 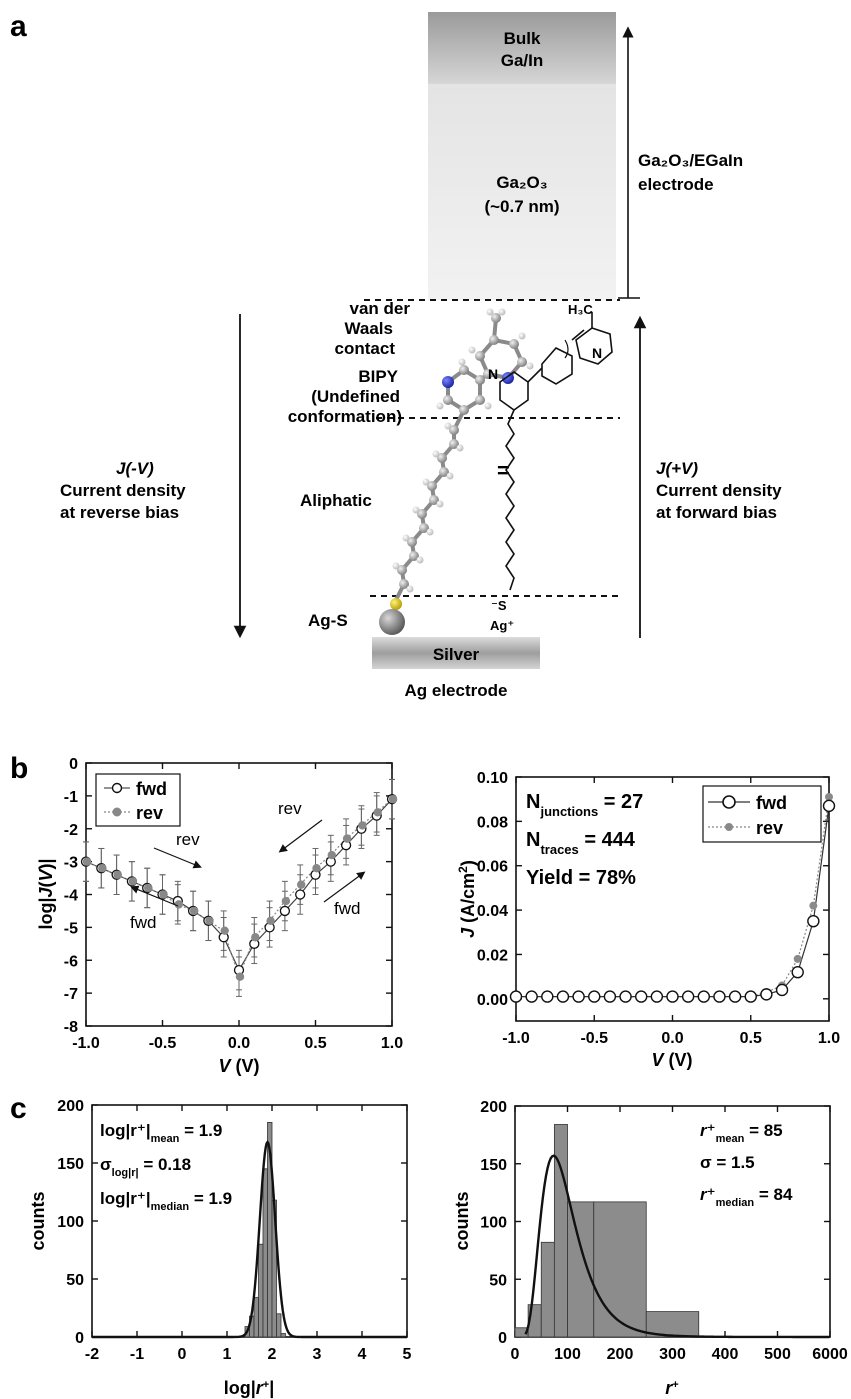 I want to click on arrow-rev-right, so click(x=300, y=836).